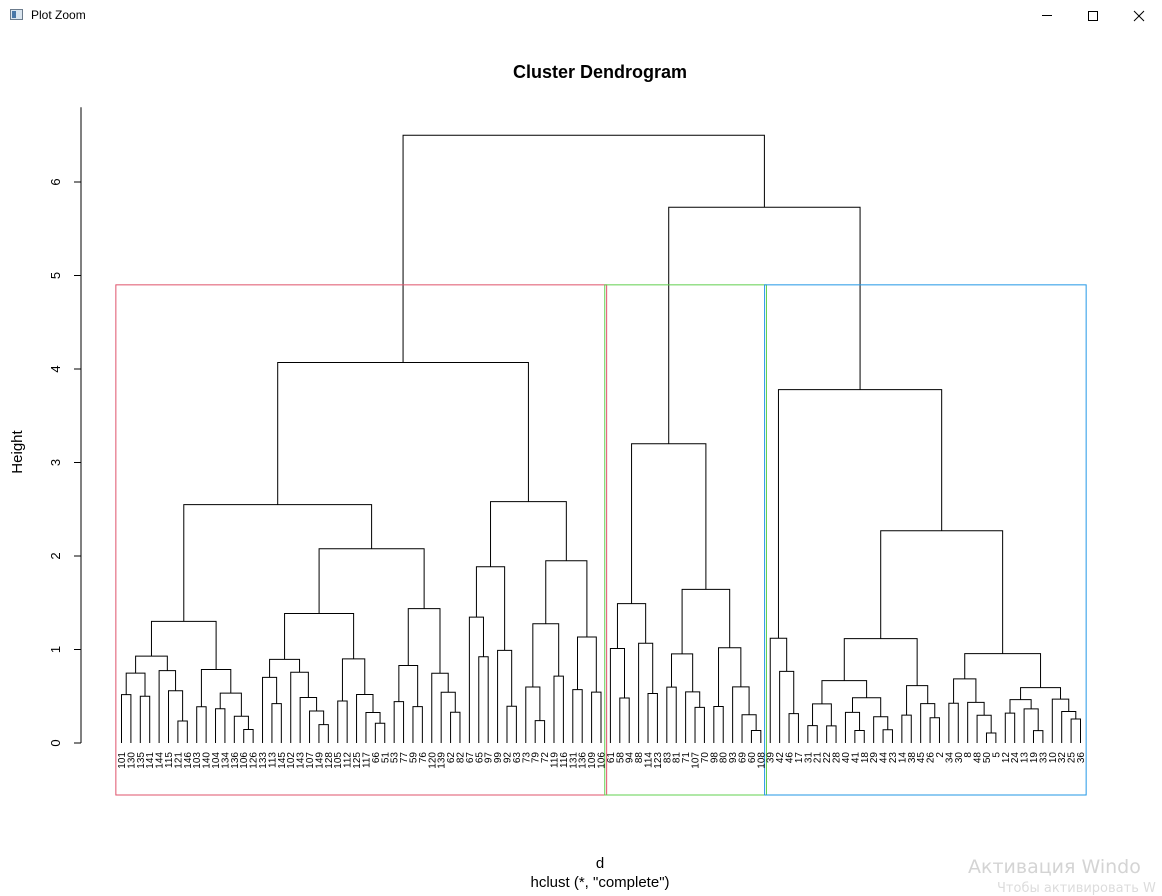 This screenshot has height=896, width=1162. I want to click on leaf-label: 125, so click(357, 760).